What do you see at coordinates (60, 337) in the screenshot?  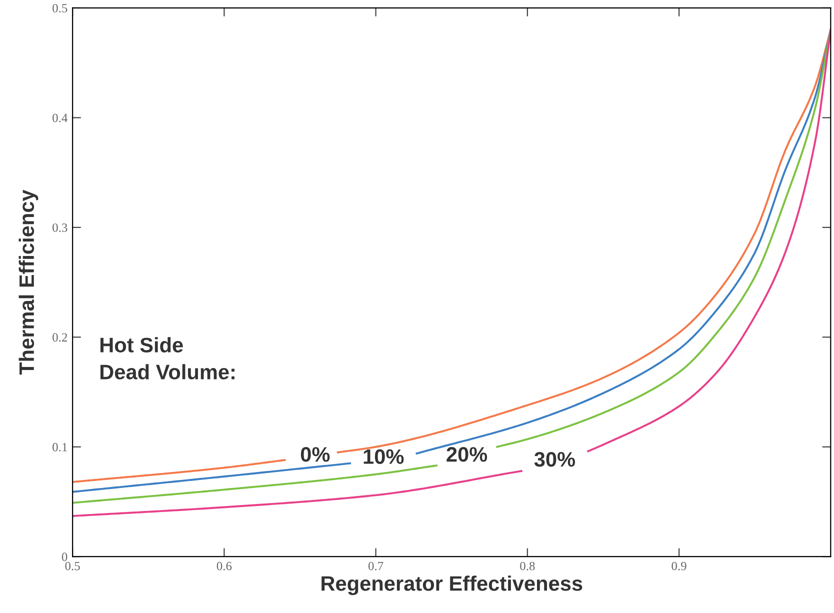 I see `y-tick-label: 0.2` at bounding box center [60, 337].